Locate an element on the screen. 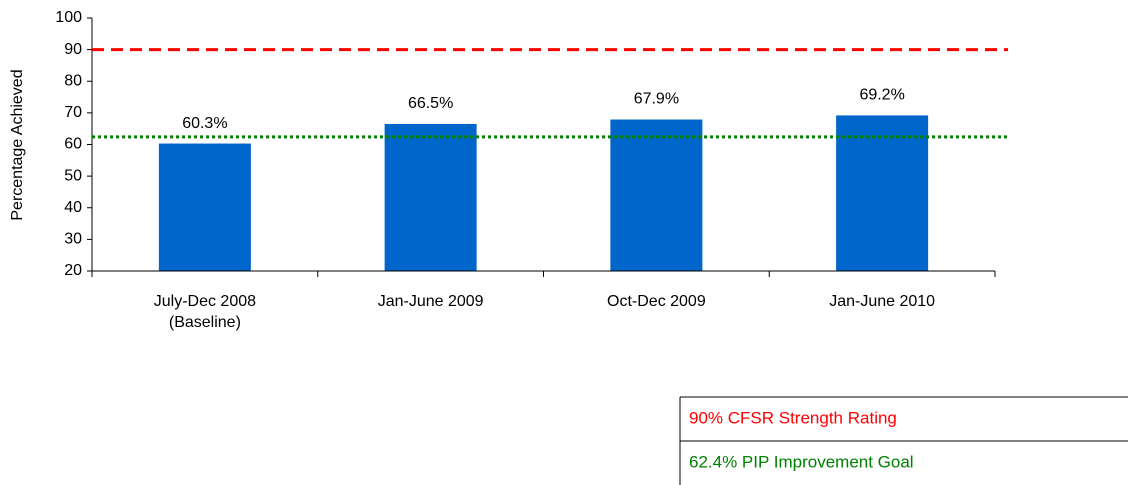  y-tick-label: 50 is located at coordinates (73, 175).